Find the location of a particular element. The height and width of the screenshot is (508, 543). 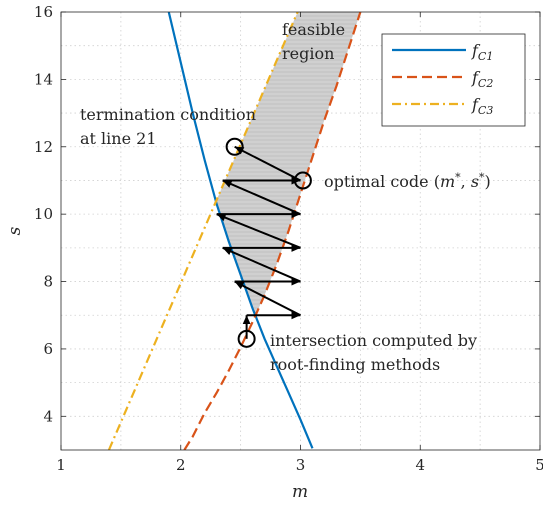

legend-label-sub: C1 is located at coordinates (485, 56).